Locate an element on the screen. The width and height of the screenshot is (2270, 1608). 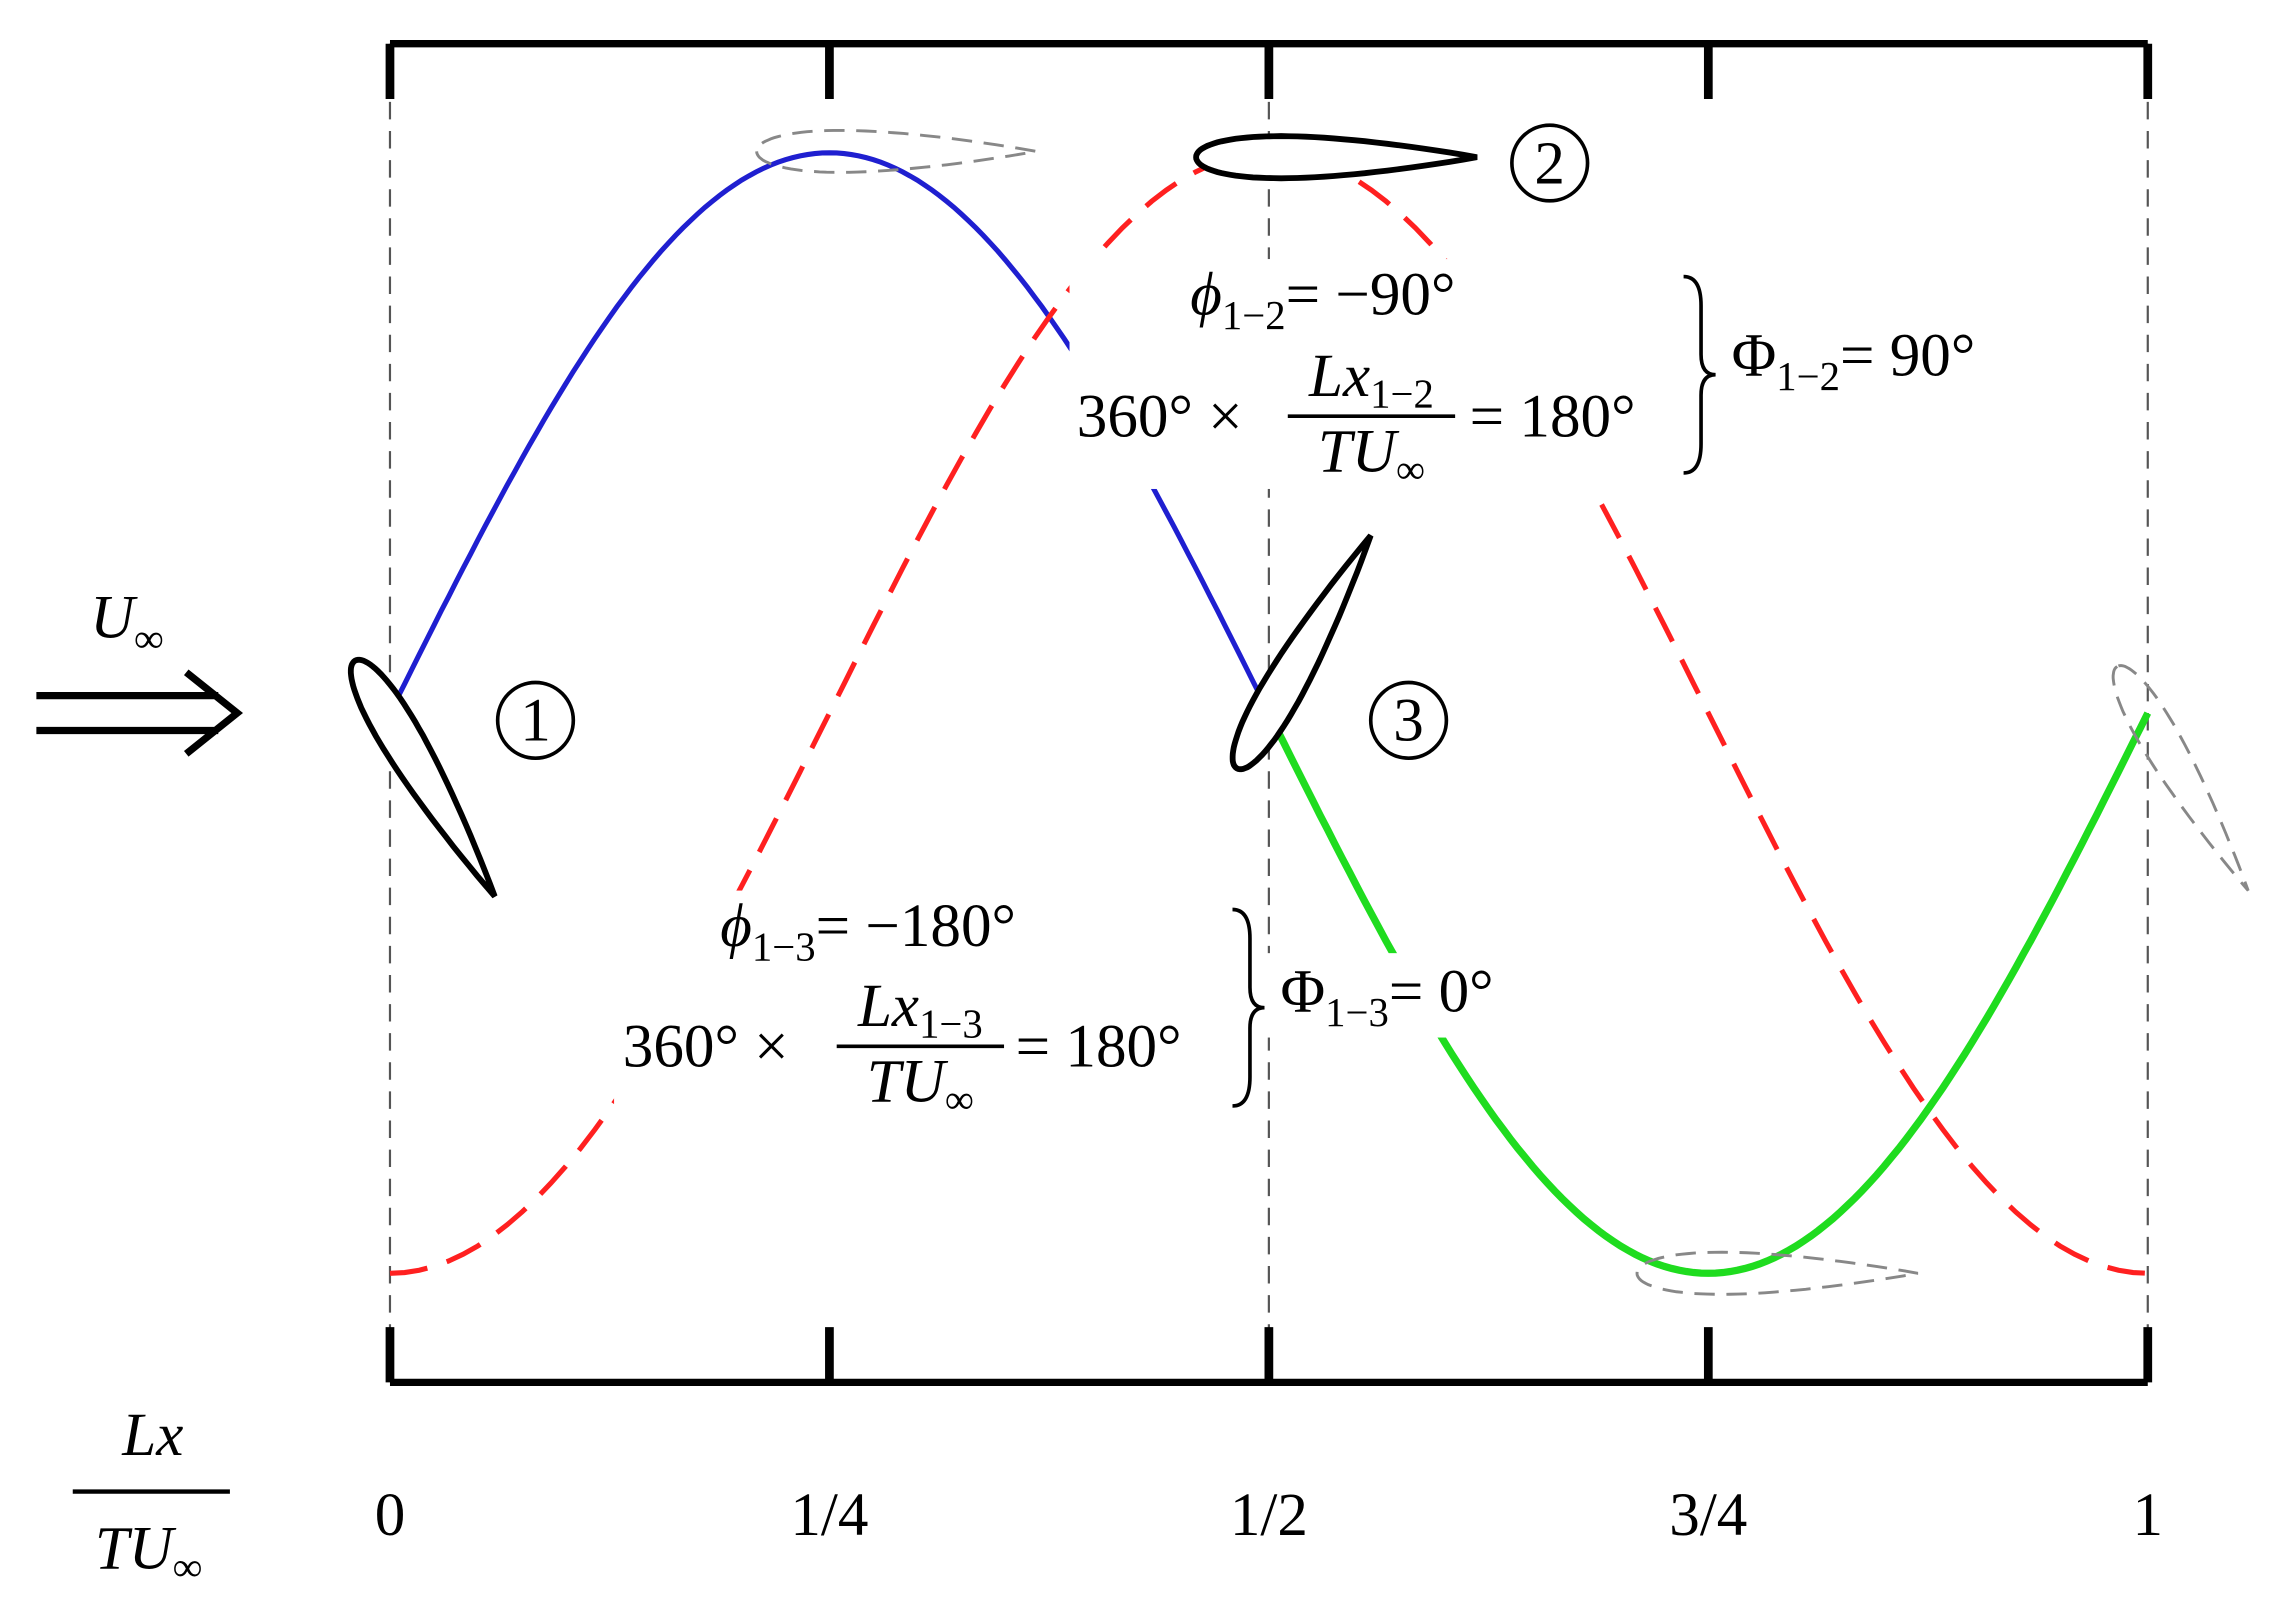
foil-label: 1 is located at coordinates (535, 721).